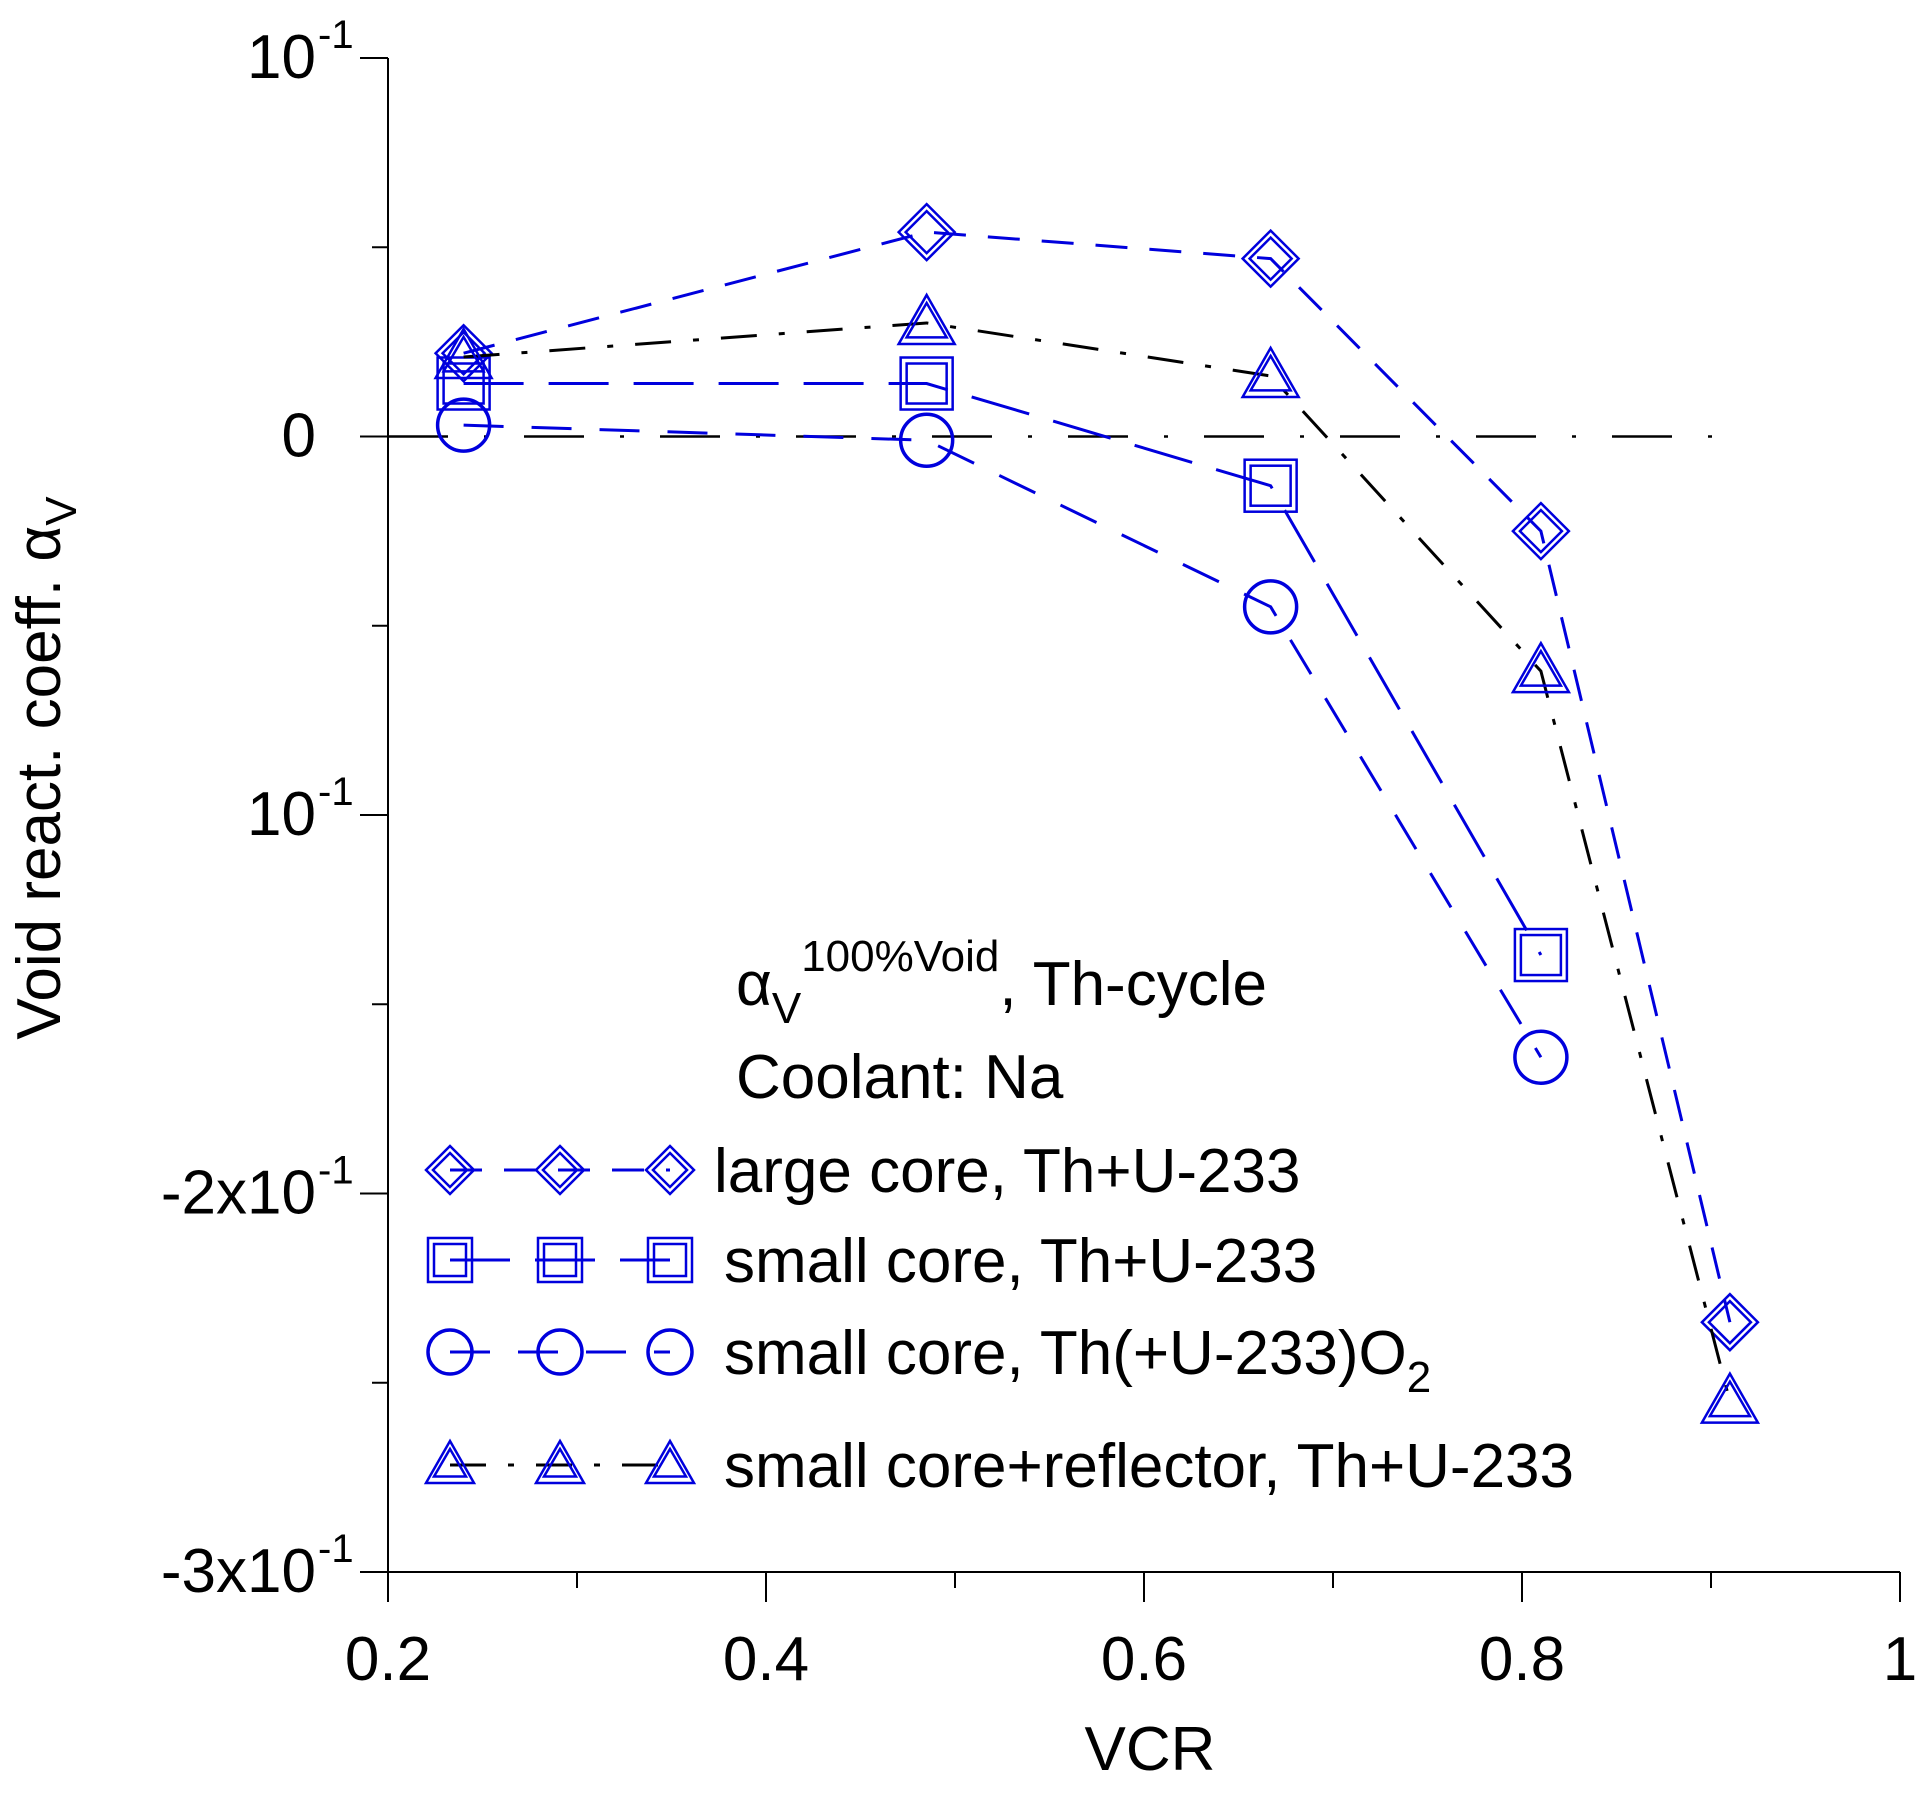  I want to click on x-tick-label: 0.6, so click(1144, 1659).